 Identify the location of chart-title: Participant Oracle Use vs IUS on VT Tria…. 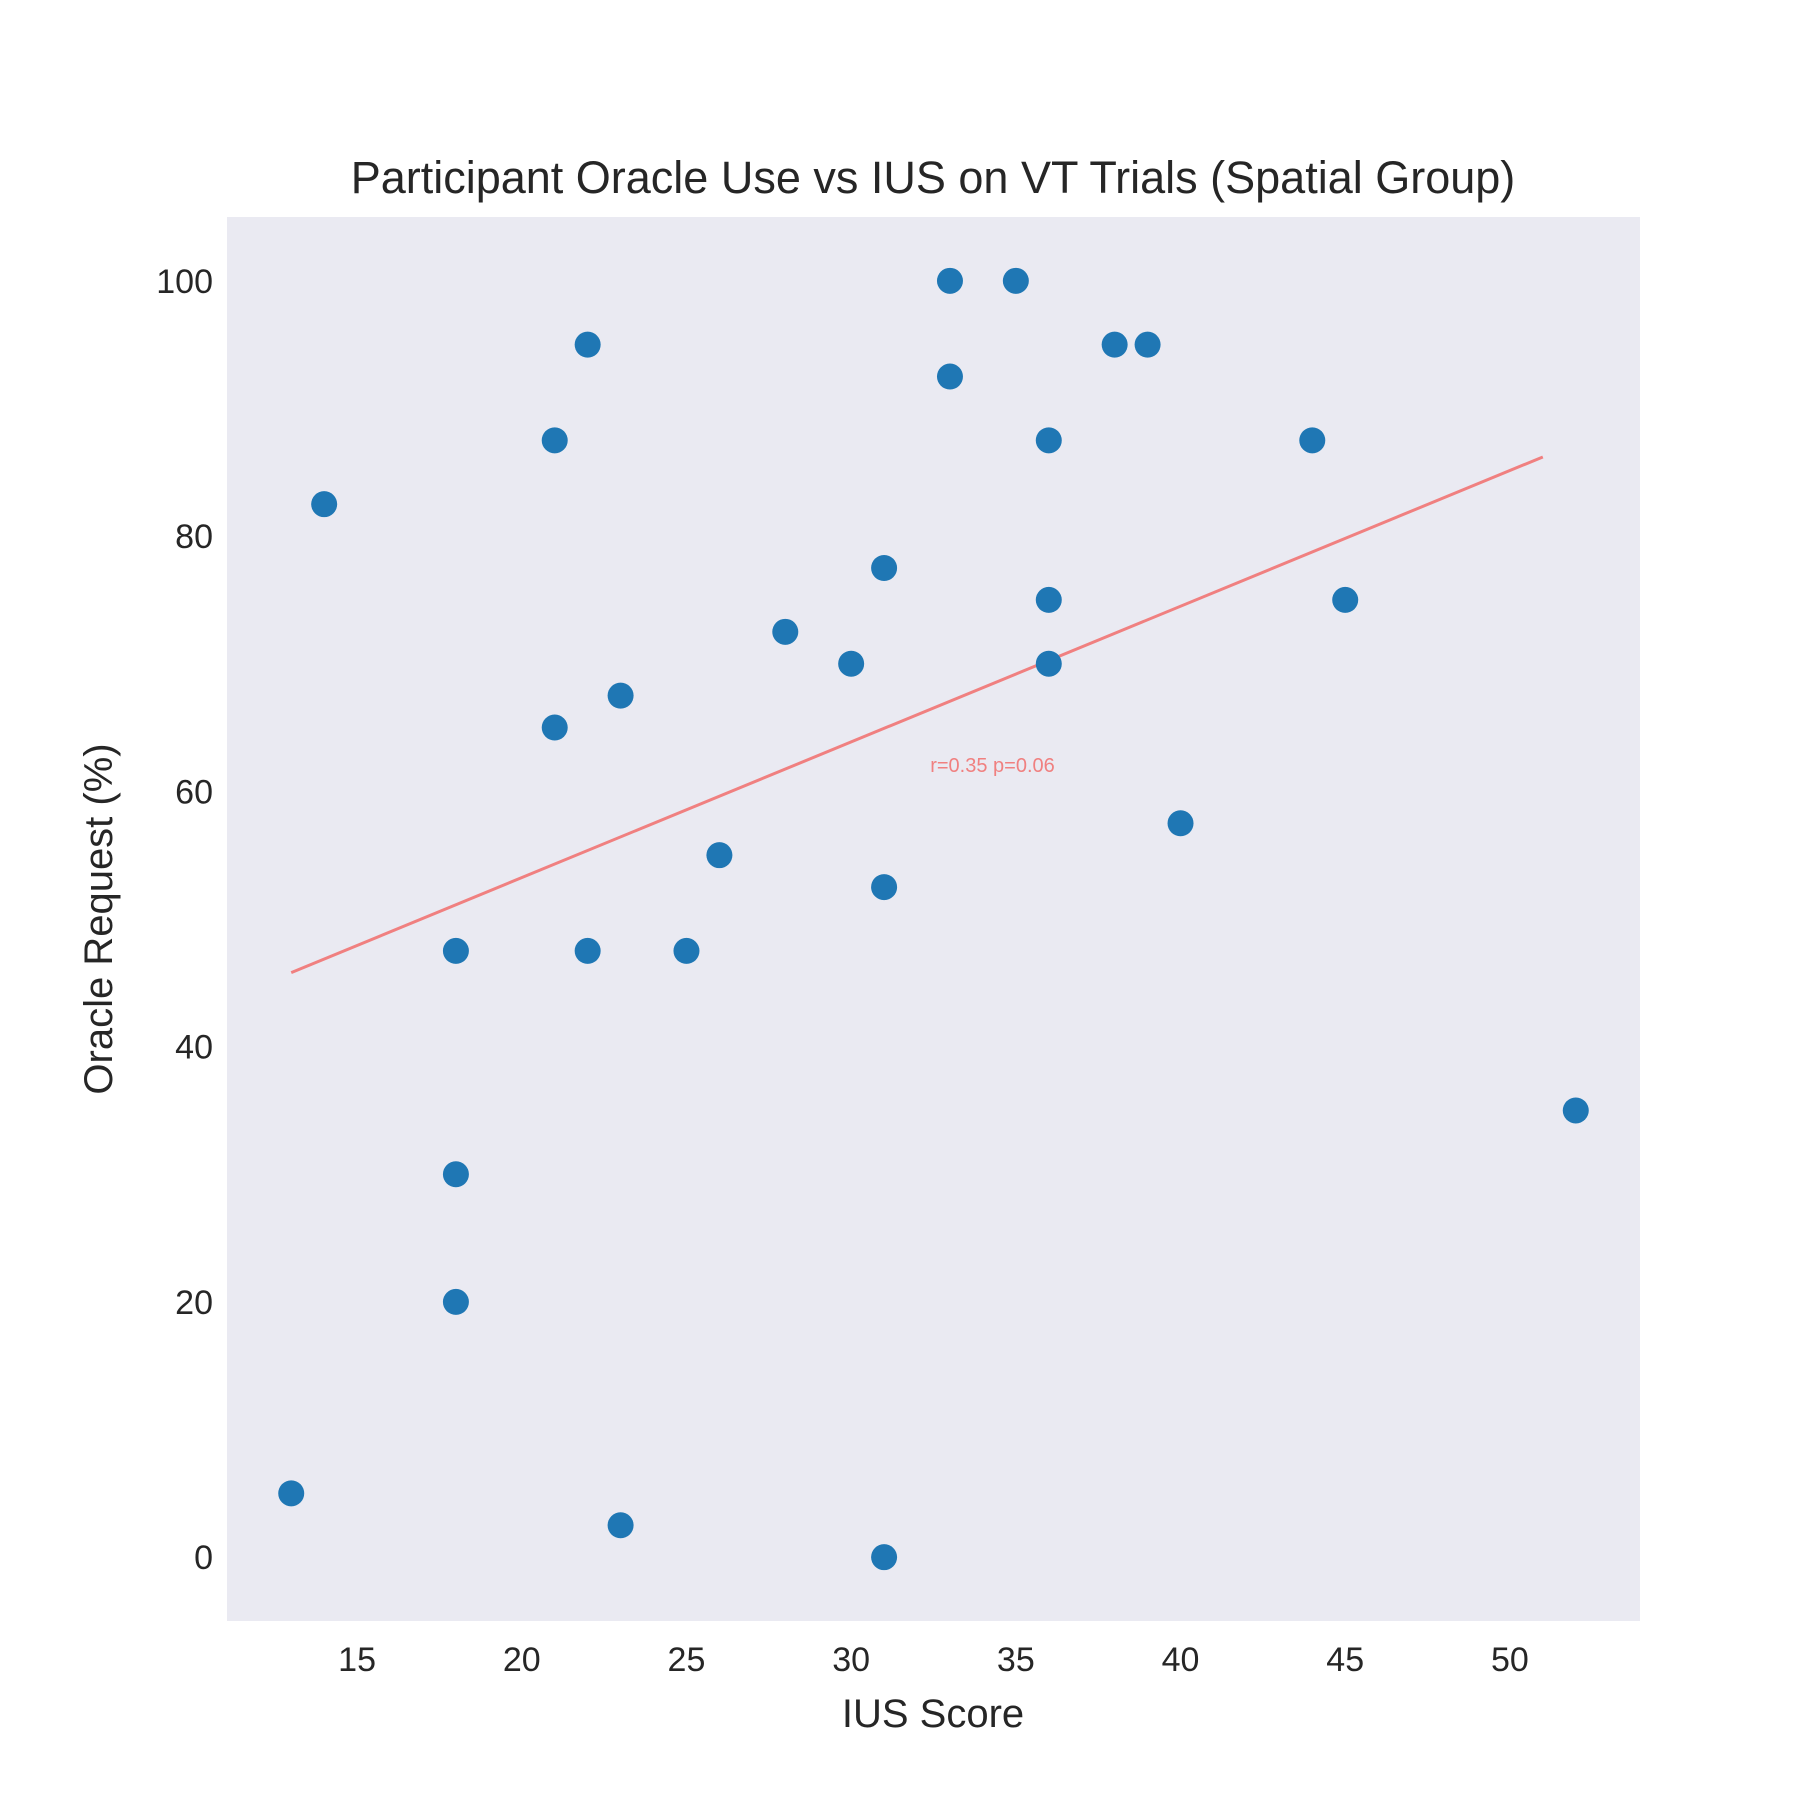
(933, 177).